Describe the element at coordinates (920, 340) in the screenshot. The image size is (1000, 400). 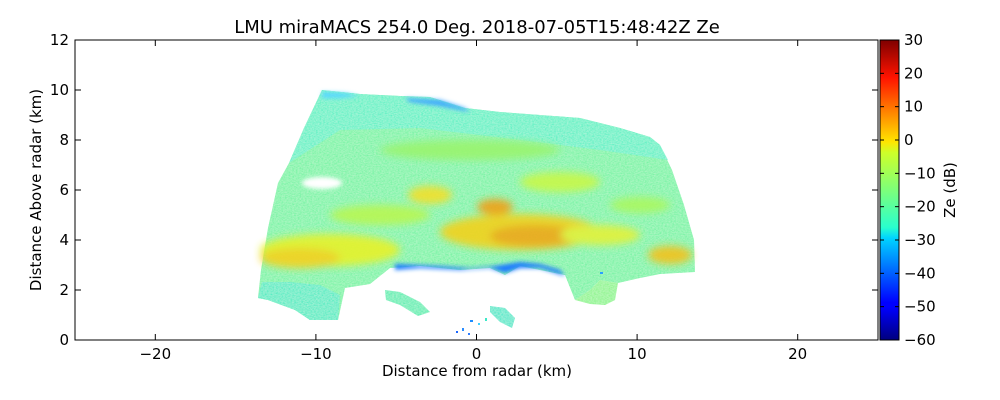
I see `colorbar-tick-label: −60` at that location.